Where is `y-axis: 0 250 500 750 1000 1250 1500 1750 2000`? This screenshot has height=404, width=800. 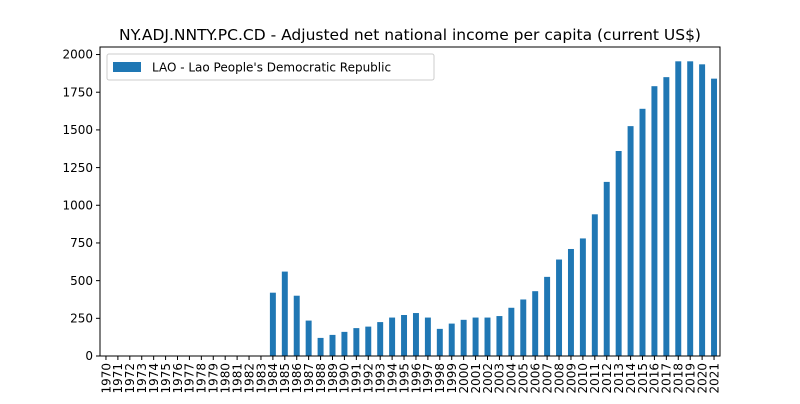 y-axis: 0 250 500 750 1000 1250 1500 1750 2000 is located at coordinates (81, 205).